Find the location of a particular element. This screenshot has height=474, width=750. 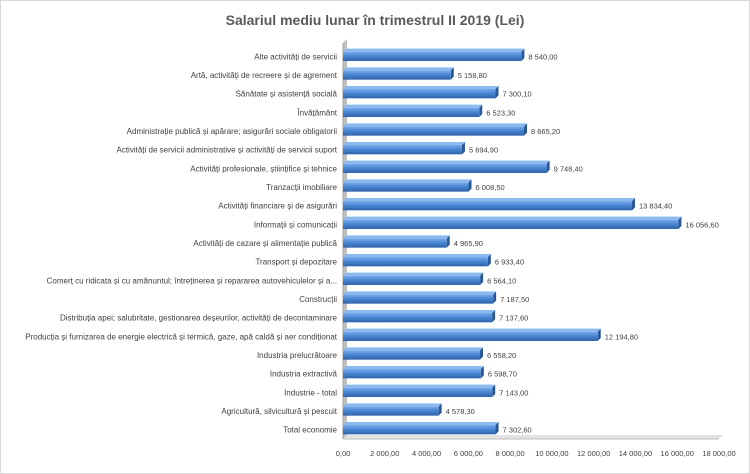

category-label: Industrie - total is located at coordinates (310, 392).